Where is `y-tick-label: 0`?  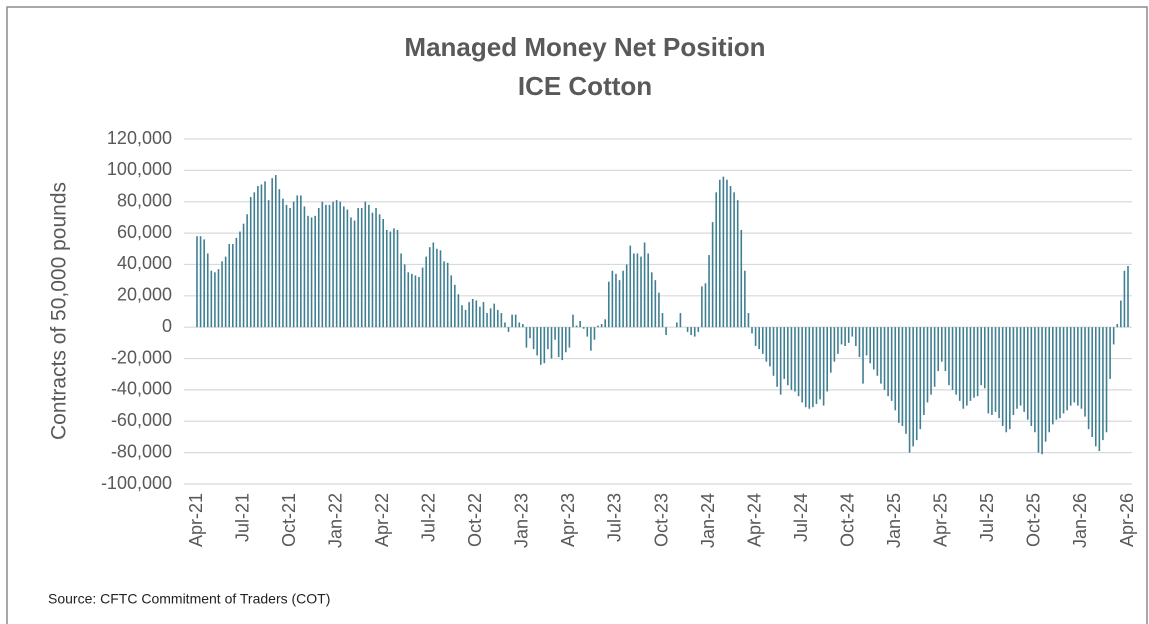
y-tick-label: 0 is located at coordinates (167, 326).